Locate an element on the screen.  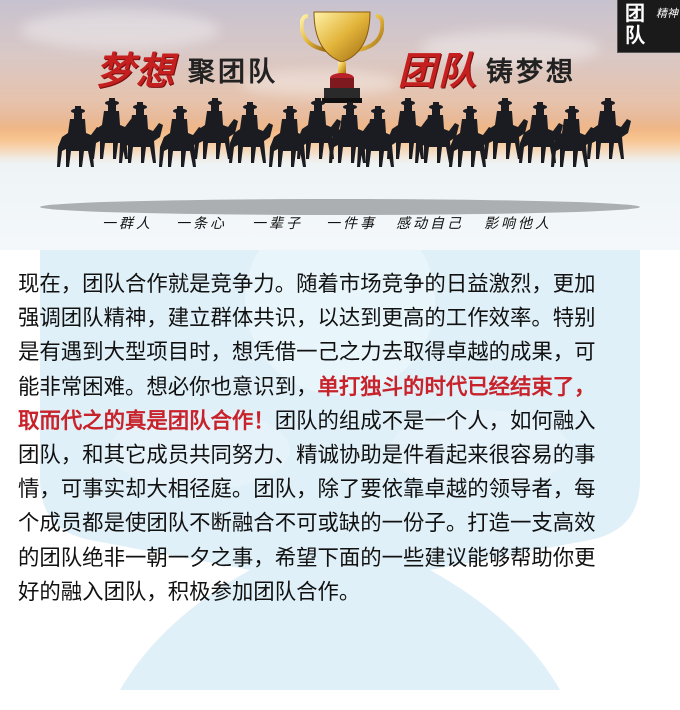
banner-title: 梦想 聚团队 团队 铸梦想 is located at coordinates (340, 66).